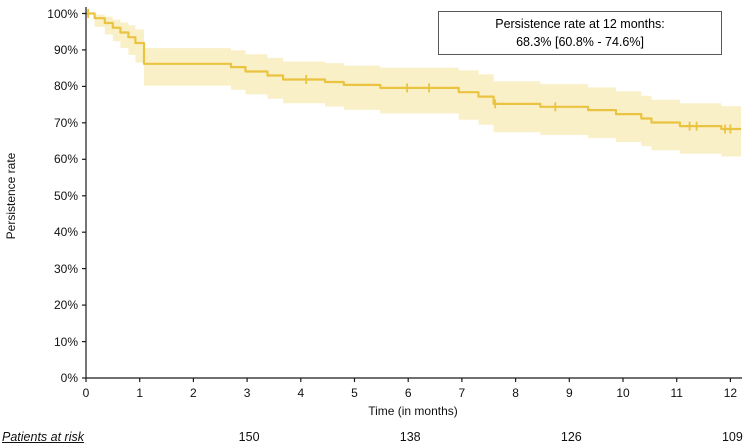 This screenshot has width=746, height=448. I want to click on patients-at-risk-count: 109, so click(732, 437).